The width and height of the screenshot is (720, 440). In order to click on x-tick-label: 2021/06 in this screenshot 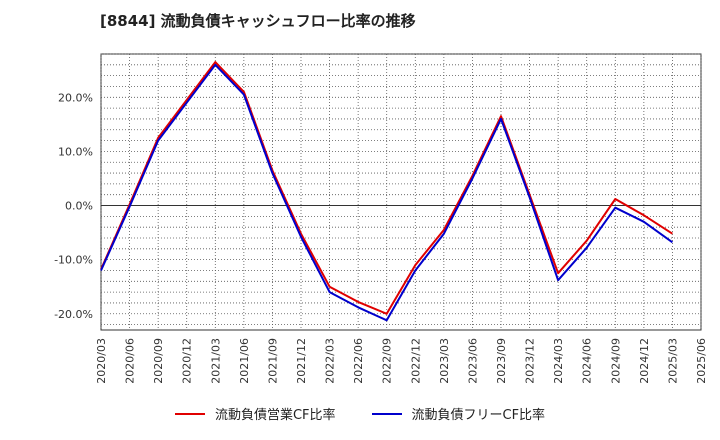, I will do `click(244, 361)`.